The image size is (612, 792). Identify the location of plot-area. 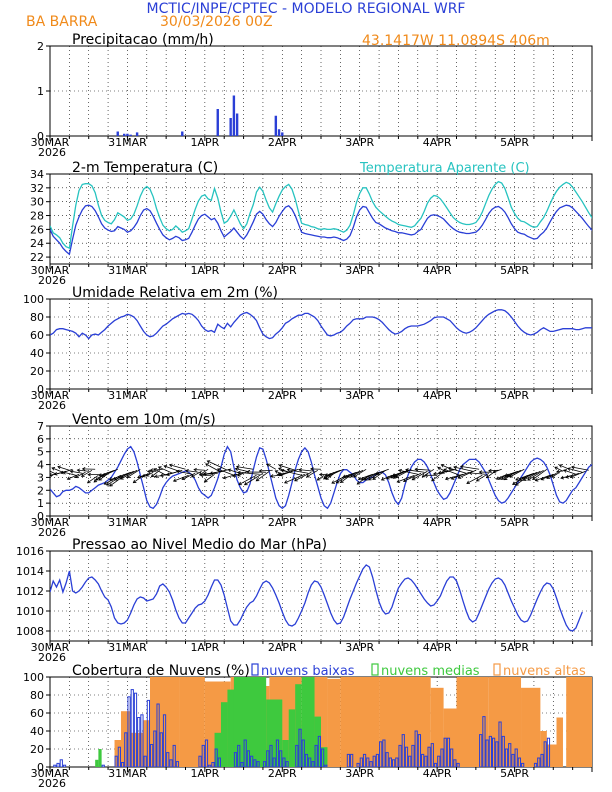
(321, 324).